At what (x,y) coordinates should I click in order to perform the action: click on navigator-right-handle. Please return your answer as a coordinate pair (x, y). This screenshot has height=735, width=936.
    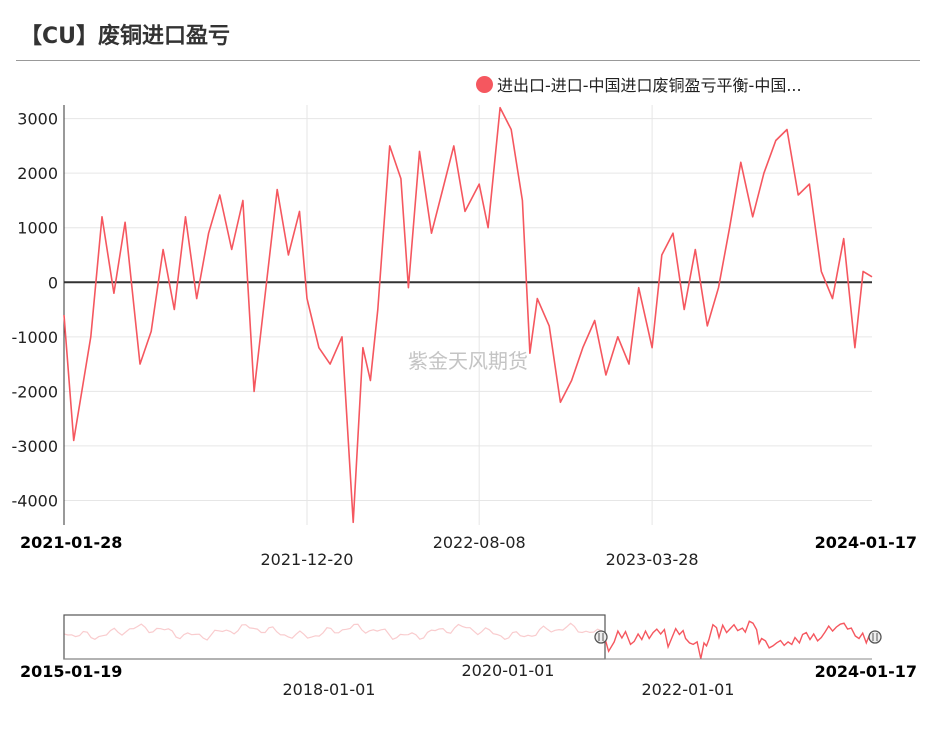
    Looking at the image, I should click on (875, 637).